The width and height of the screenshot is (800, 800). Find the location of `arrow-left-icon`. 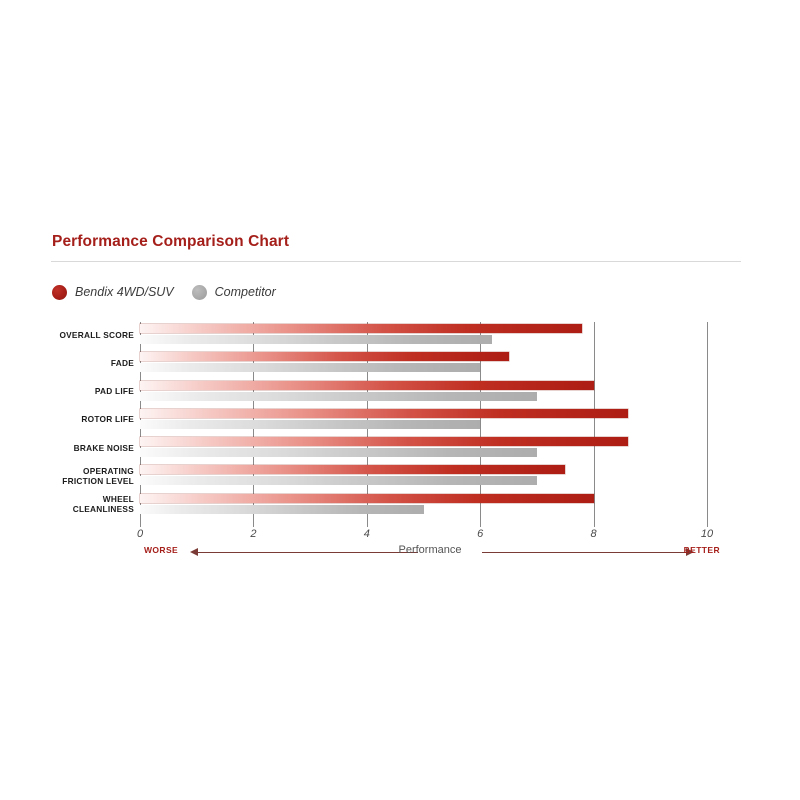

arrow-left-icon is located at coordinates (194, 552).